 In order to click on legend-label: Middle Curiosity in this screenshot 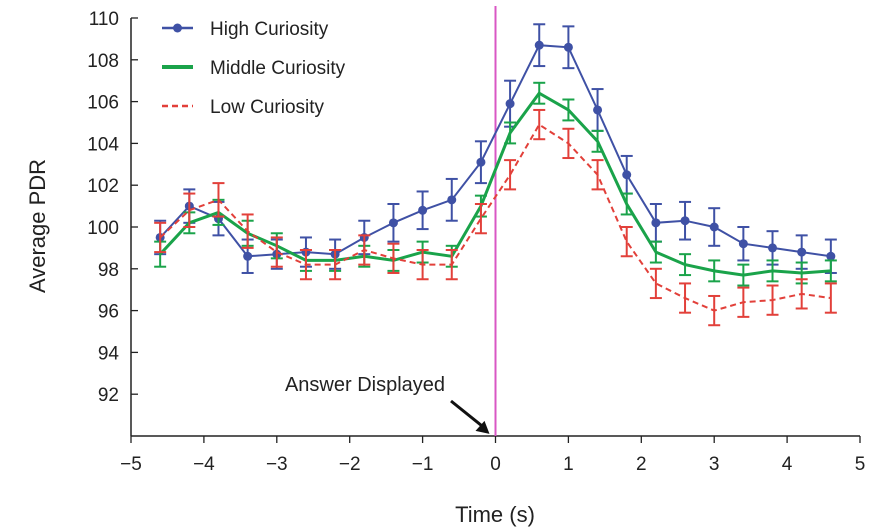, I will do `click(278, 68)`.